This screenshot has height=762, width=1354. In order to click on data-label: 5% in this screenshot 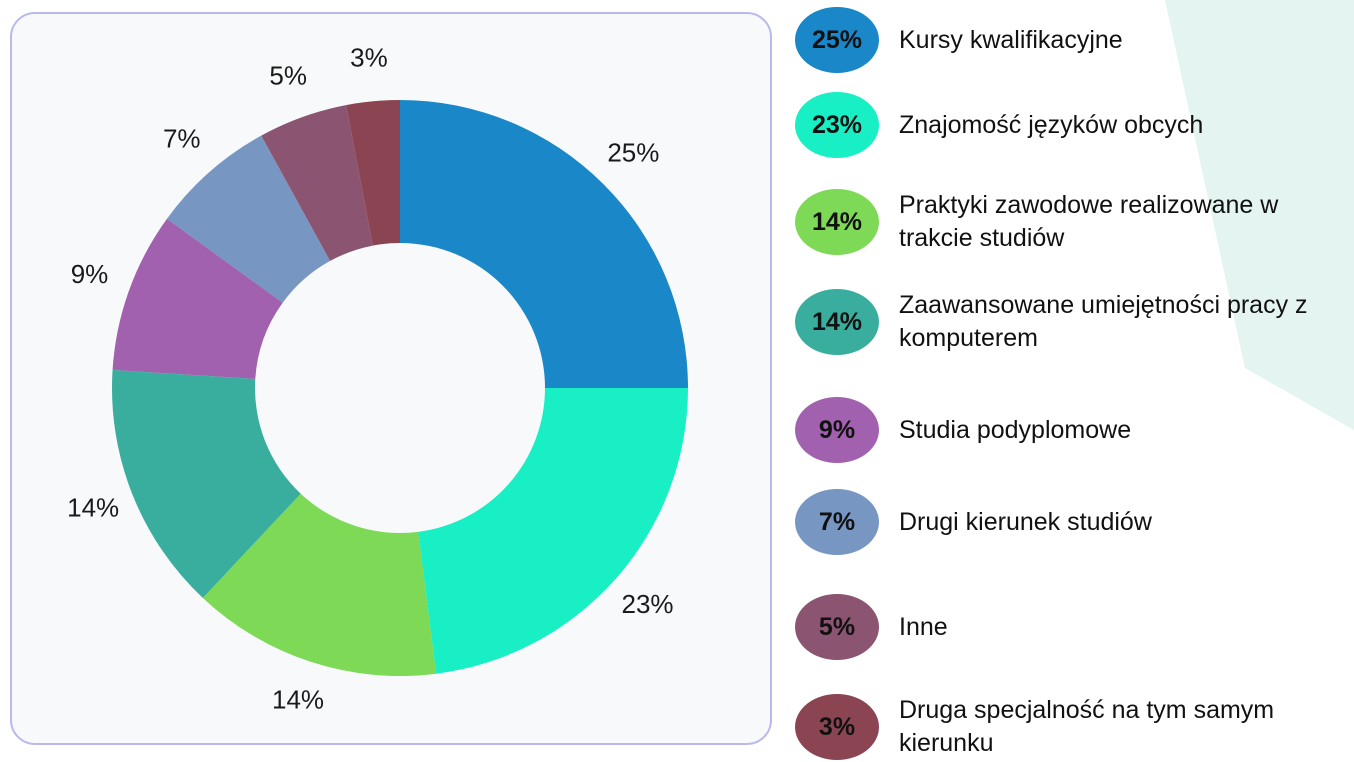, I will do `click(288, 75)`.